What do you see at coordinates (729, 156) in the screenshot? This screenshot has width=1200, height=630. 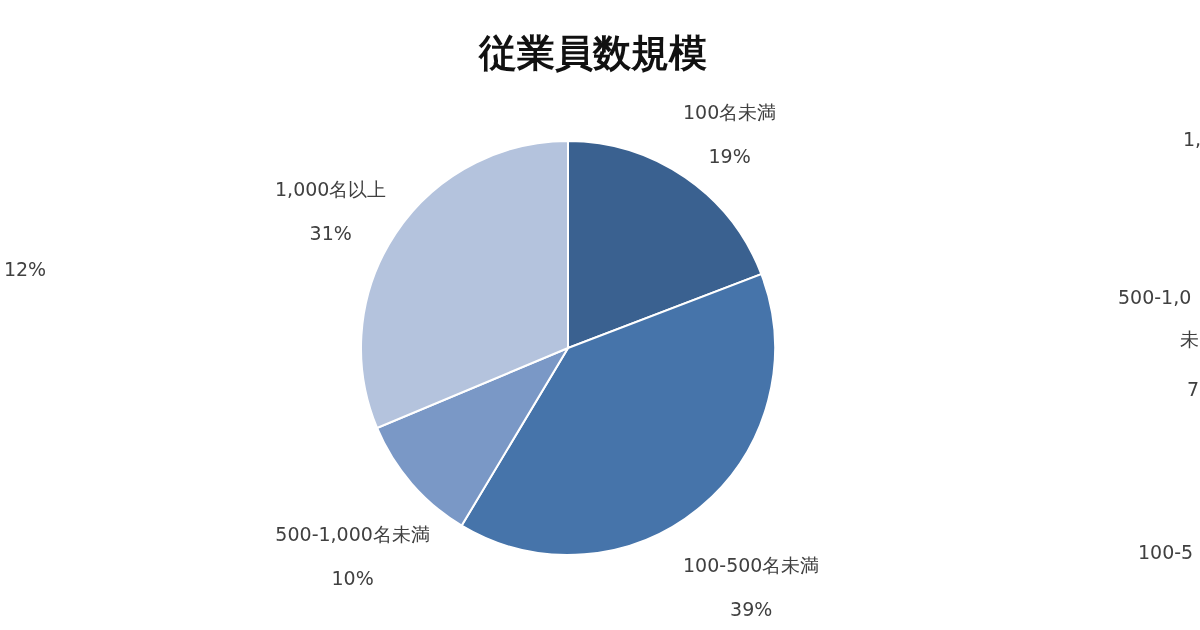 I see `data-label: 19%` at bounding box center [729, 156].